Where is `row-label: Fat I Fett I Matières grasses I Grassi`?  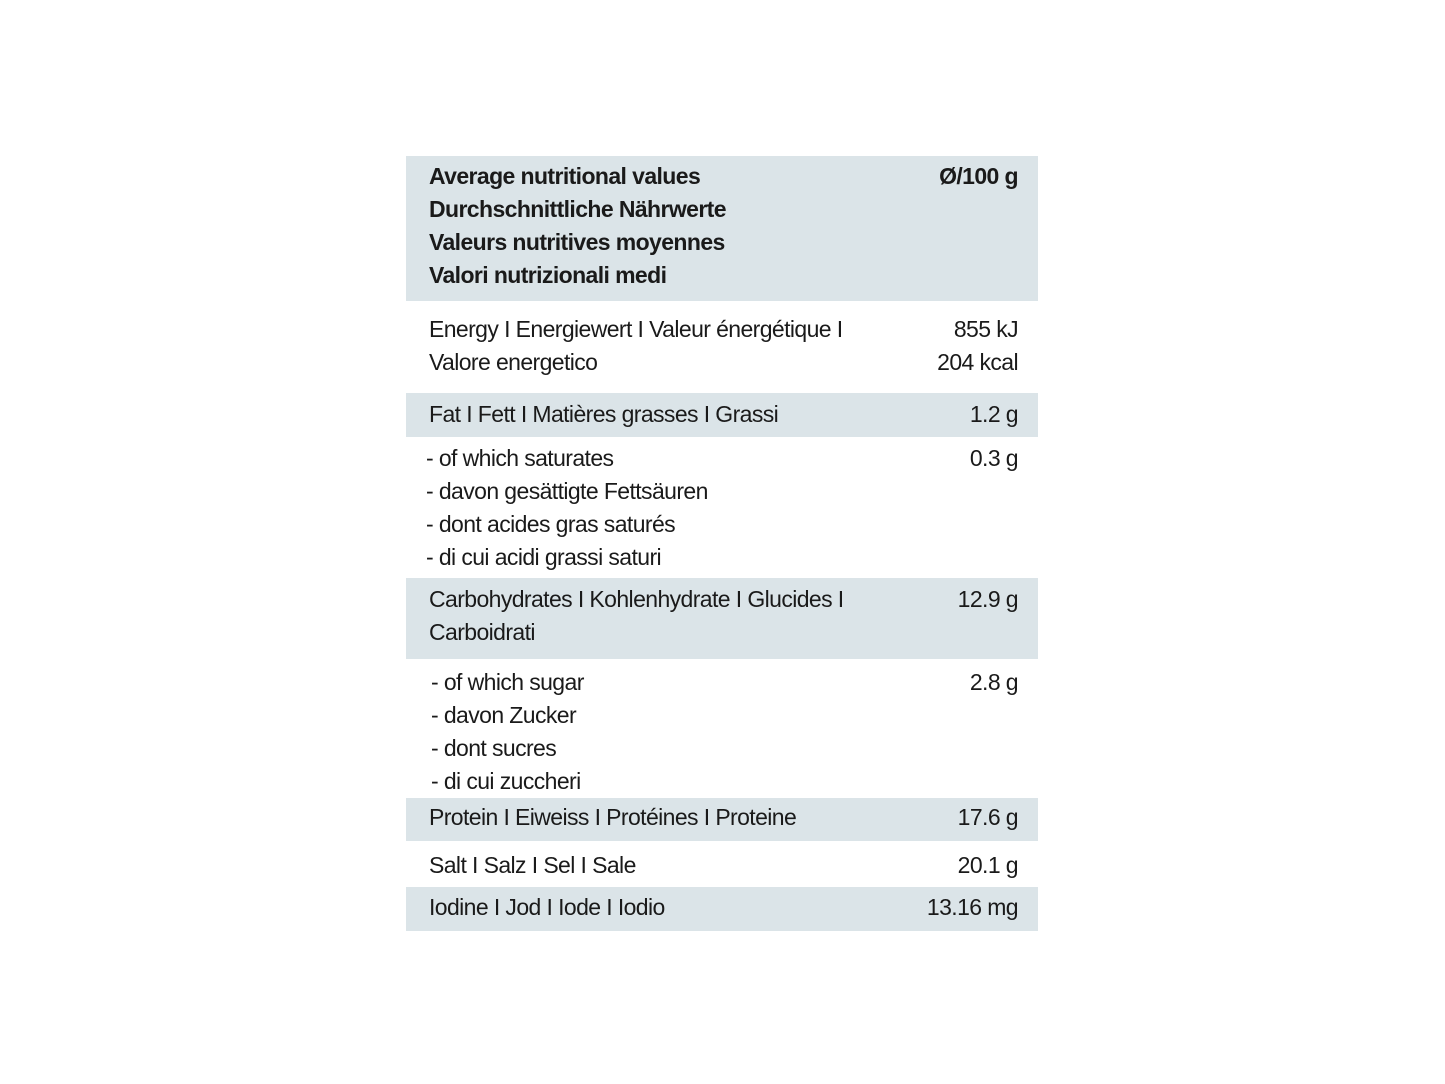
row-label: Fat I Fett I Matières grasses I Grassi is located at coordinates (604, 414).